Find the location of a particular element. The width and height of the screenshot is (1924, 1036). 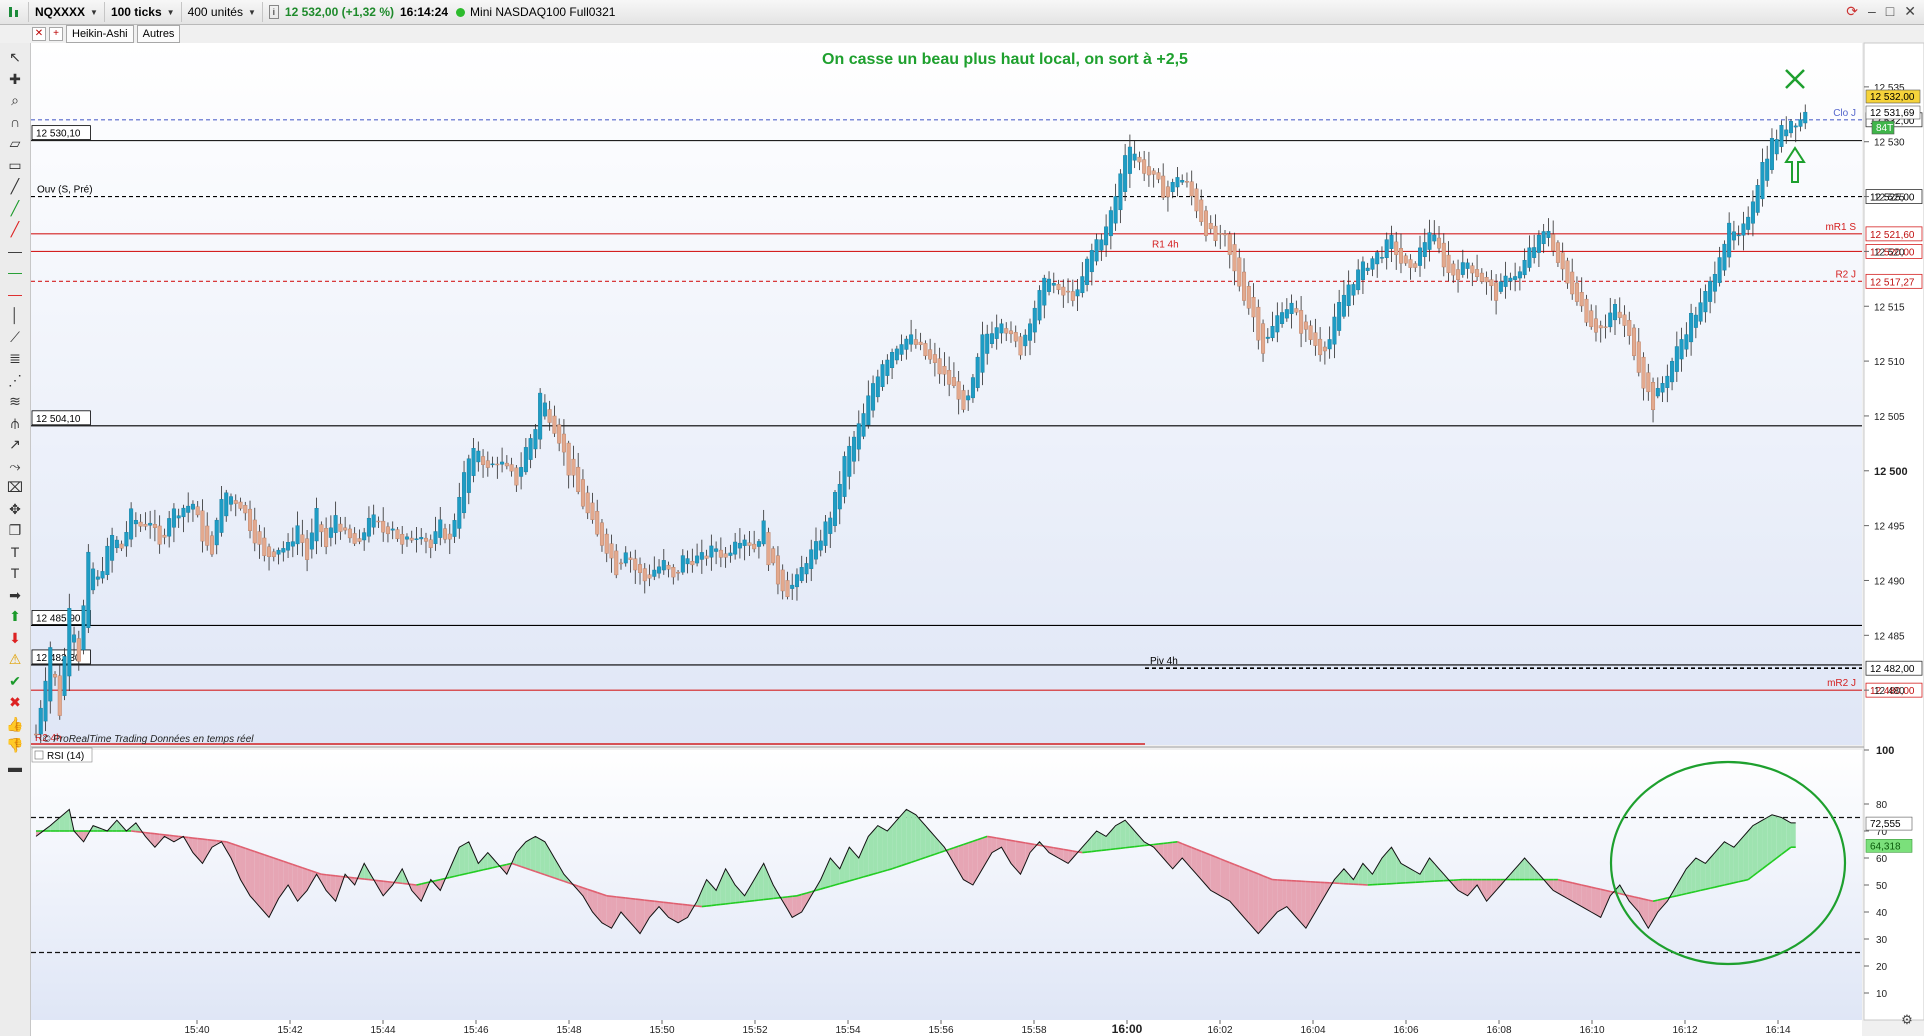

trend-icon: ╱ is located at coordinates (15, 207).